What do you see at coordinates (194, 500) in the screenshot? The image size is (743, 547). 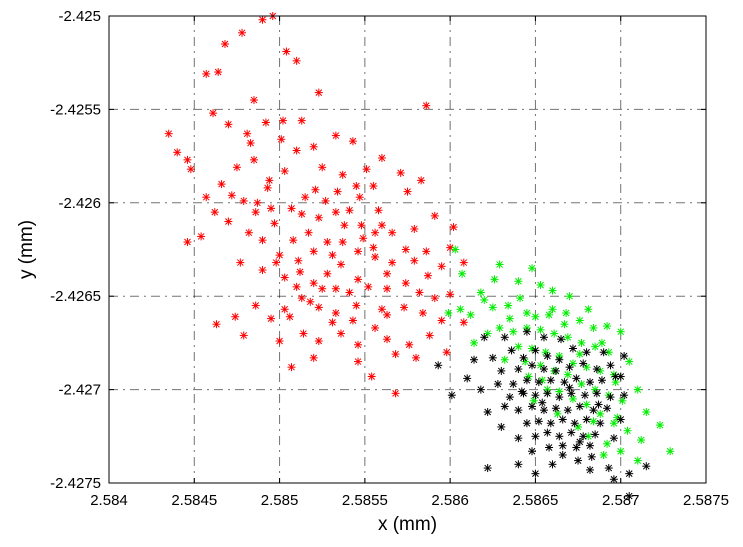 I see `x-tick-label: 2.5845` at bounding box center [194, 500].